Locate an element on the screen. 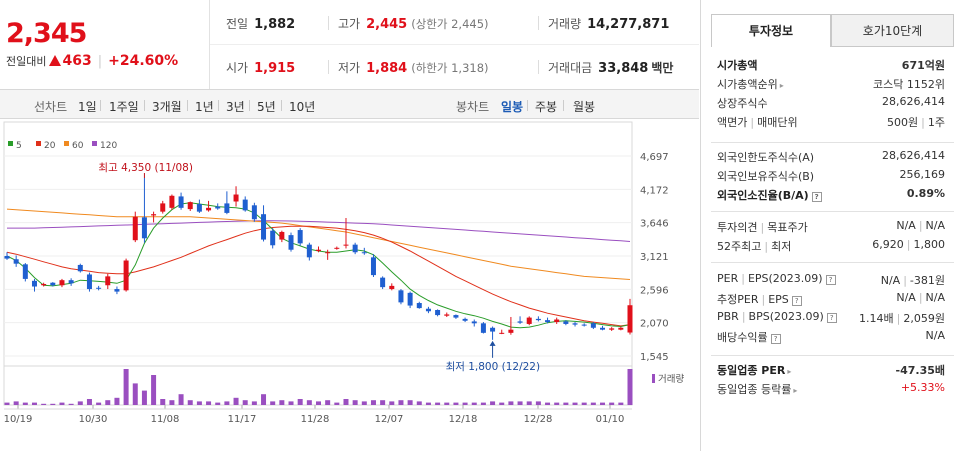  change-percent: +24.60% is located at coordinates (143, 61).